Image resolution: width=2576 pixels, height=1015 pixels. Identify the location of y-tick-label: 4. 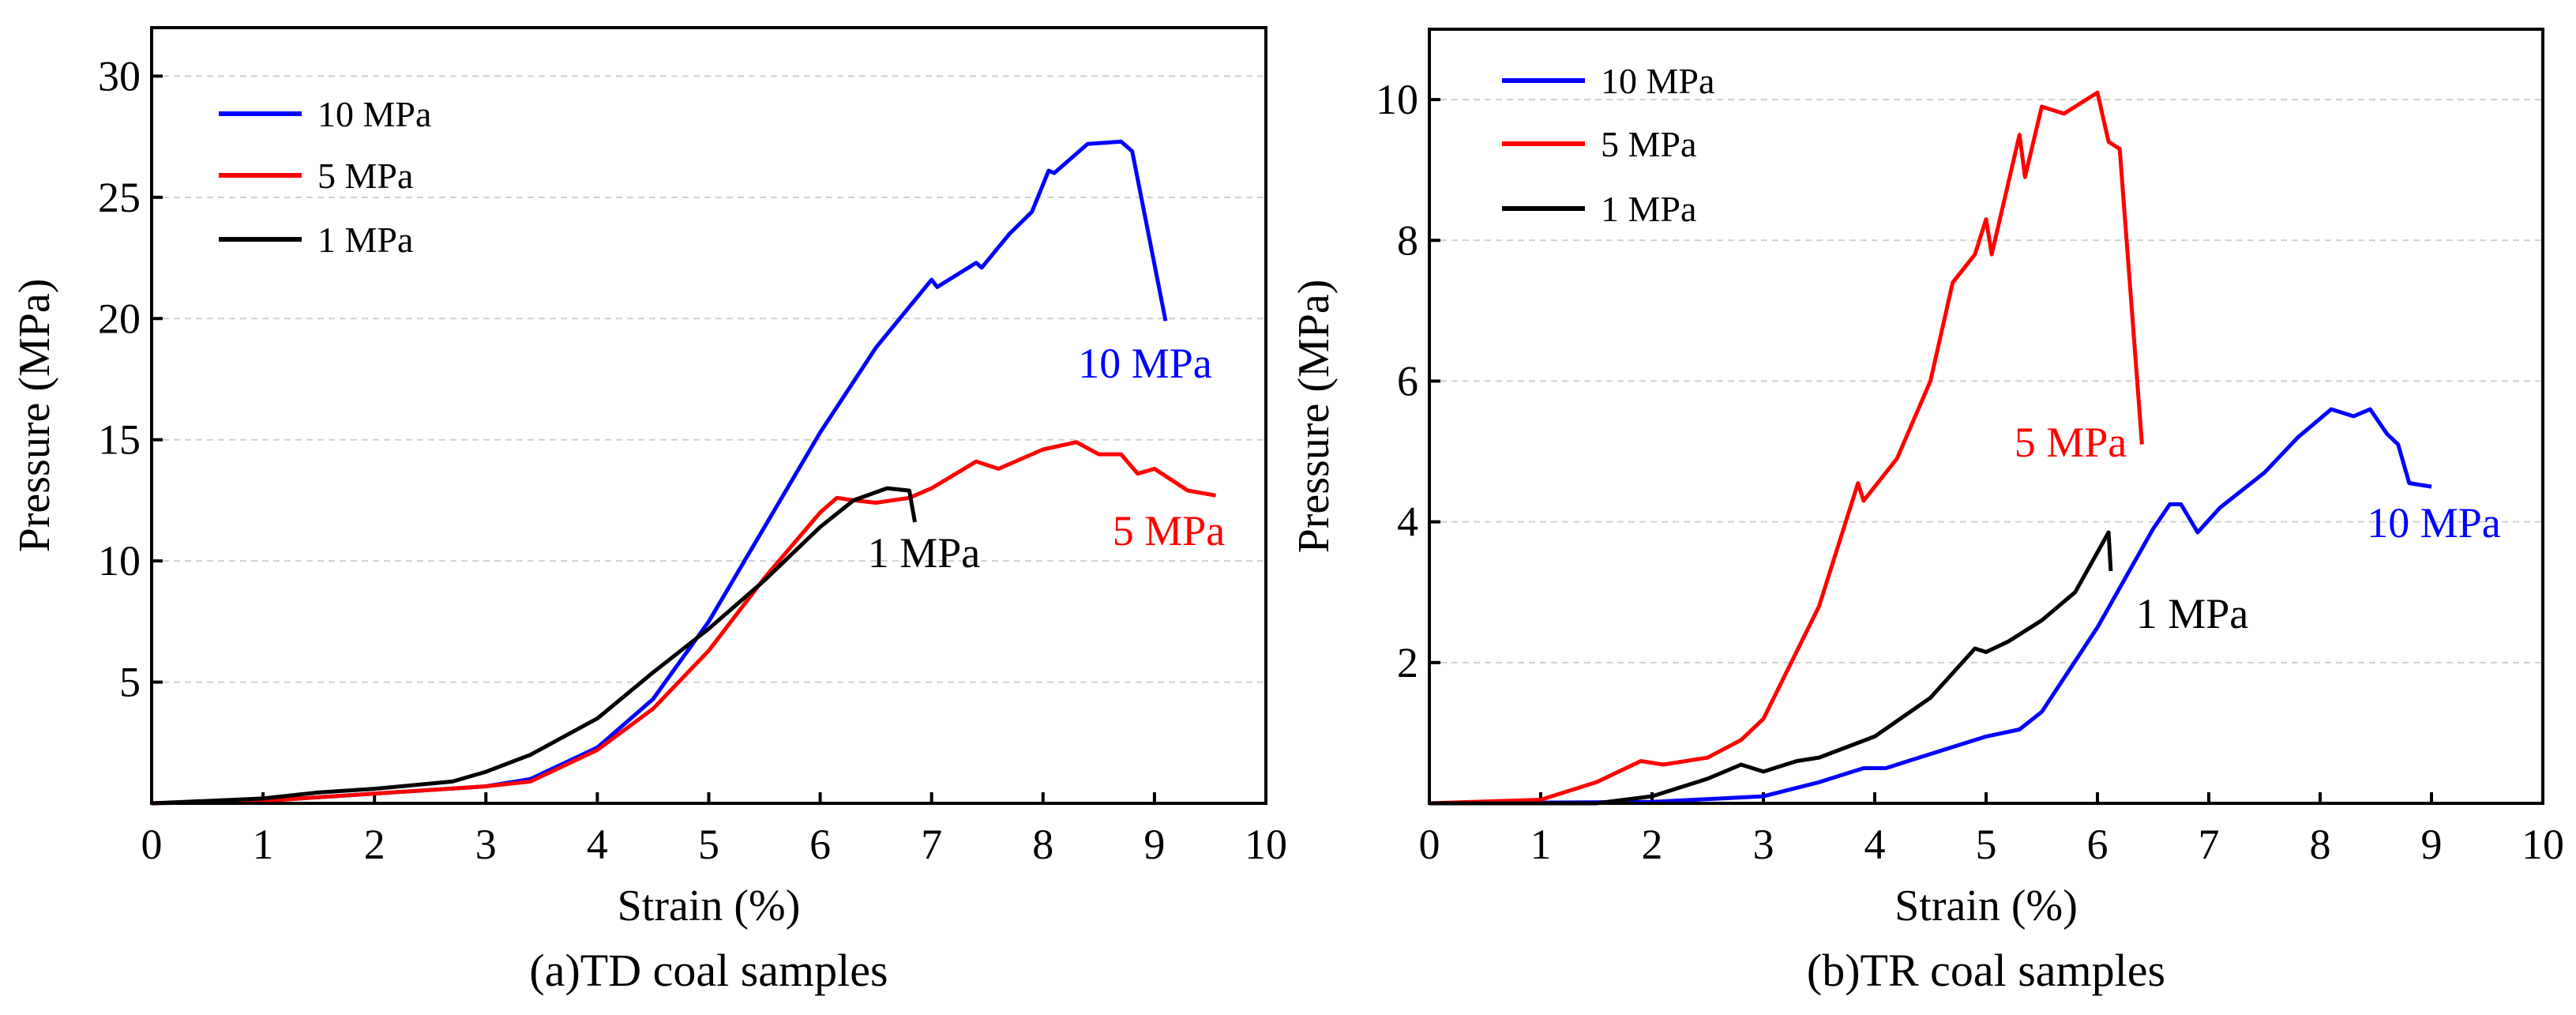
(1407, 522).